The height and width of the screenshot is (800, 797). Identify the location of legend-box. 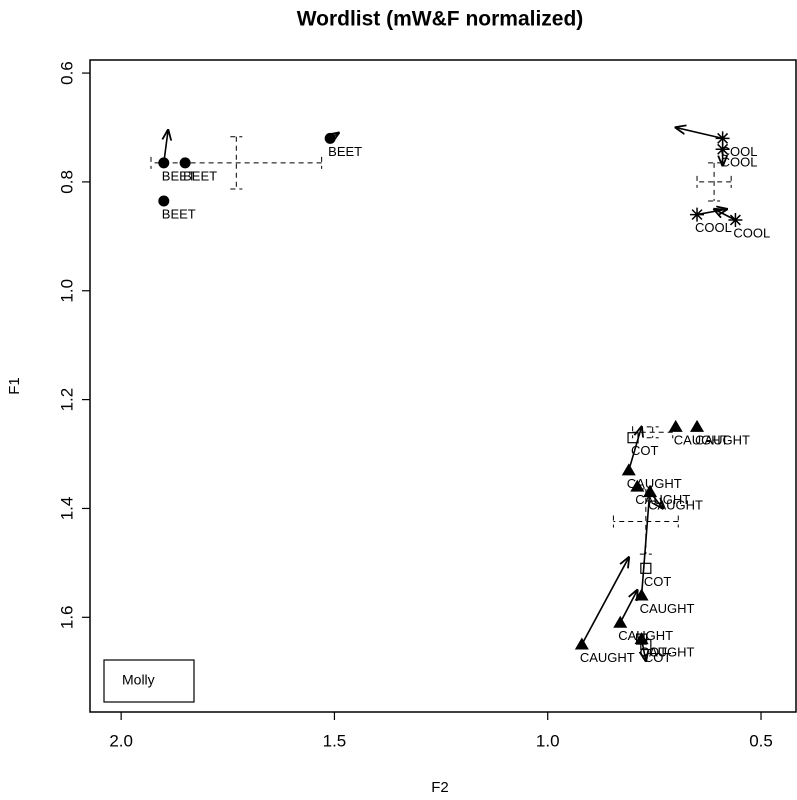
(149, 681).